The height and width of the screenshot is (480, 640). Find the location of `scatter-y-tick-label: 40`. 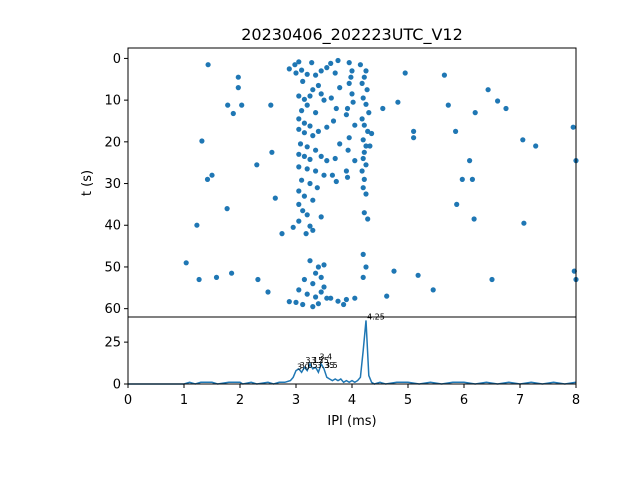

scatter-y-tick-label: 40 is located at coordinates (112, 226).